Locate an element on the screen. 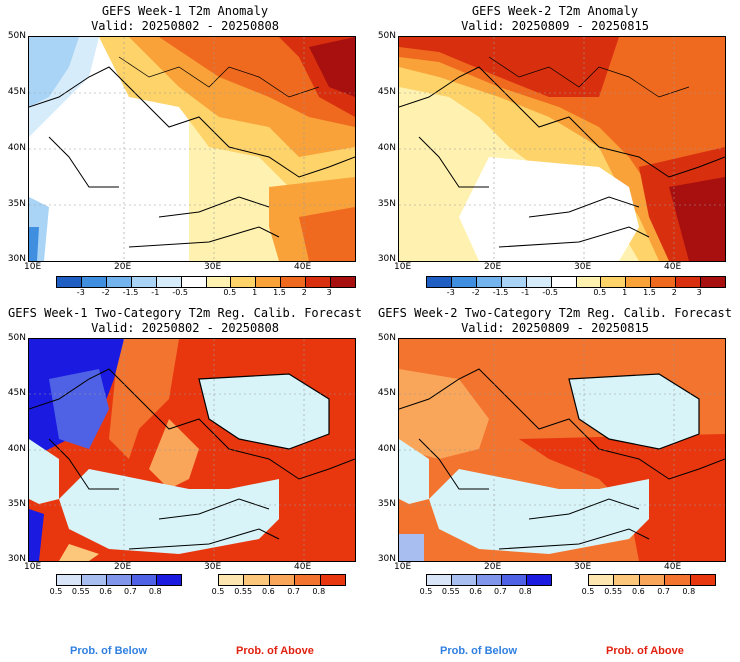  colorbar-tick: -1 is located at coordinates (155, 292).